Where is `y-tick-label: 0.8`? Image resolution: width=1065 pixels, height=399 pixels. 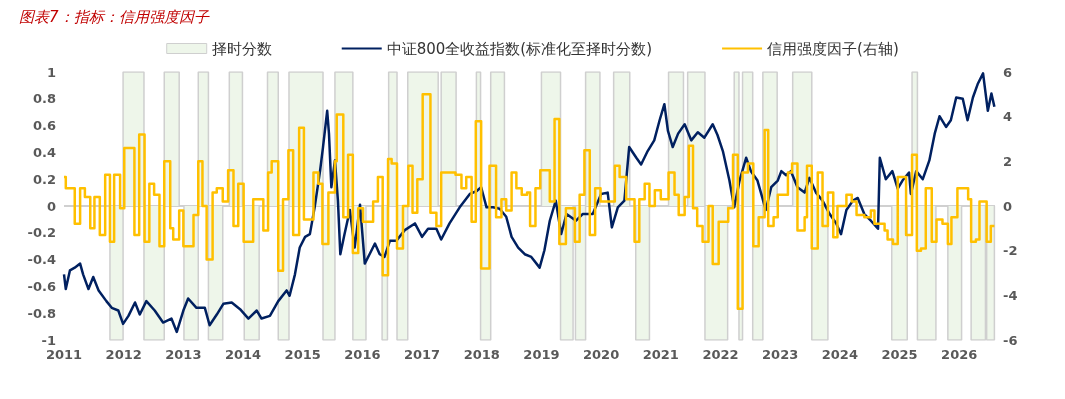
y-tick-label: 0.8 is located at coordinates (44, 99).